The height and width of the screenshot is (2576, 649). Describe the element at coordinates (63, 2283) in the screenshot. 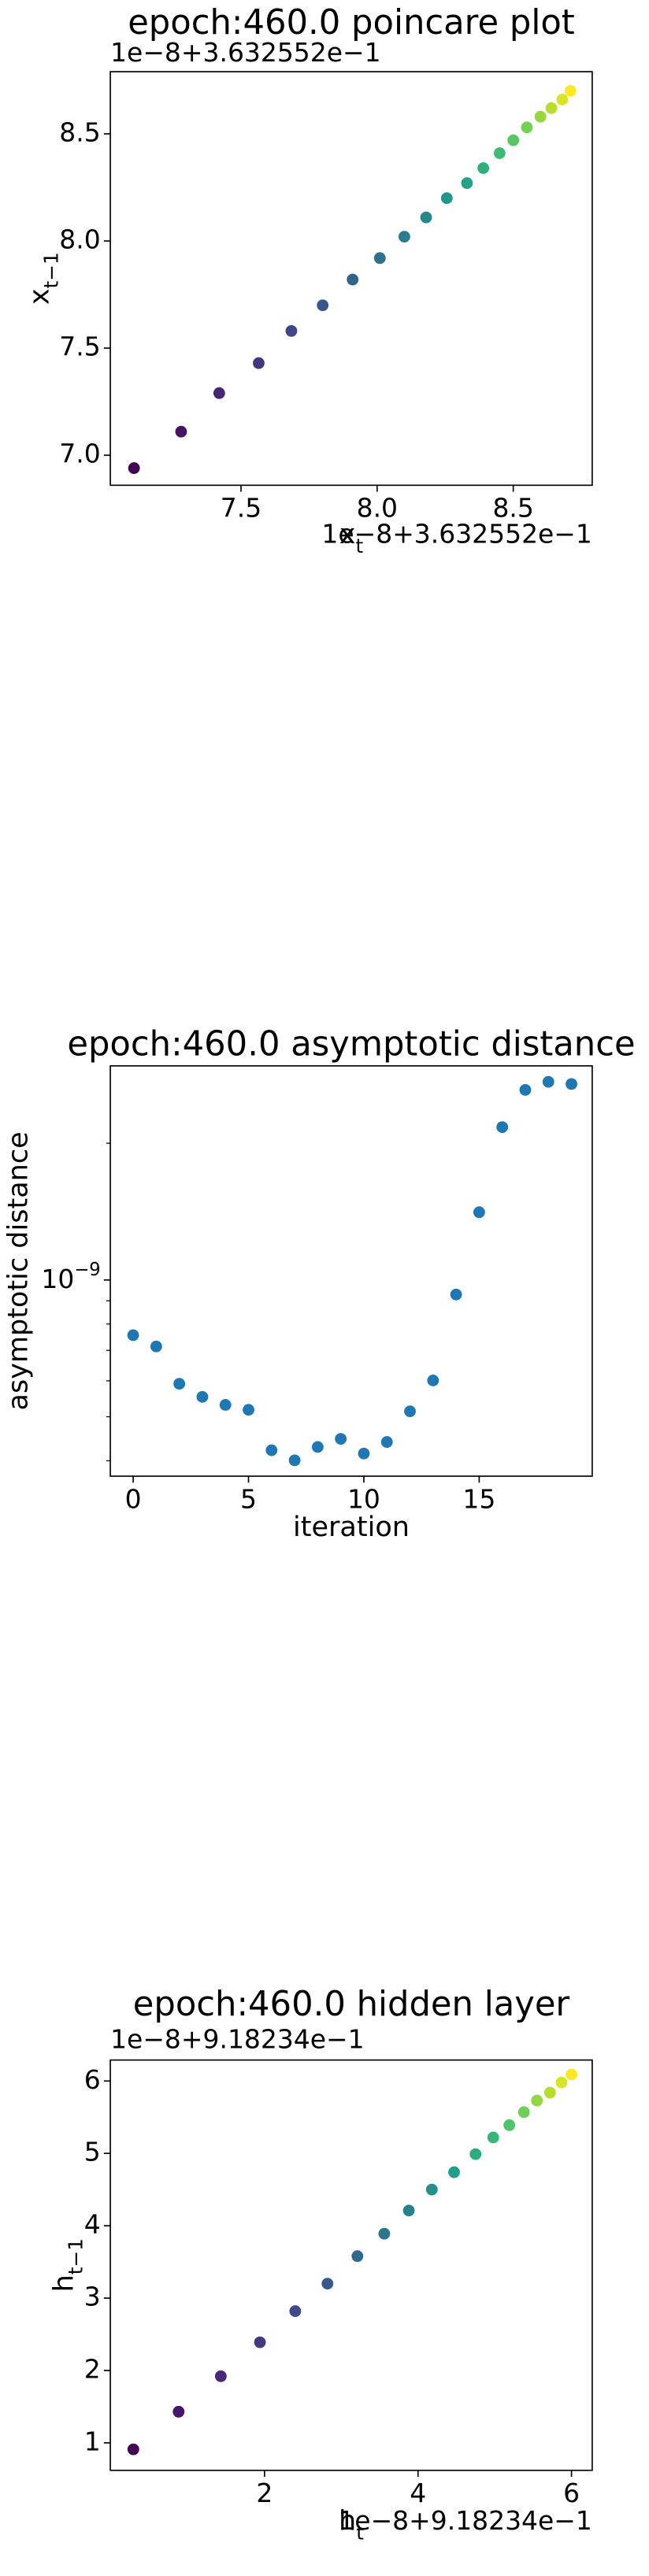

I see `y-axis-label-text: h` at that location.